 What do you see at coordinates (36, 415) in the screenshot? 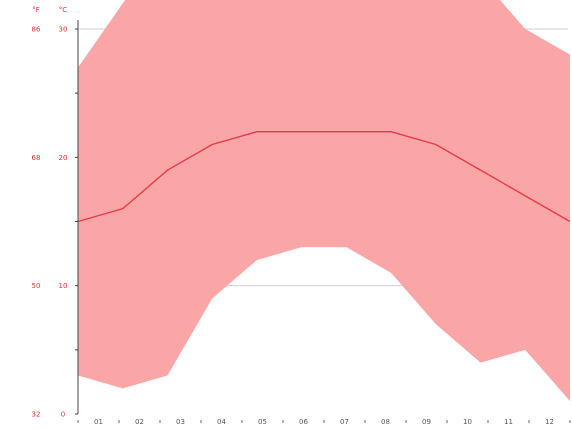
I see `y-tick-label-f: 32` at bounding box center [36, 415].